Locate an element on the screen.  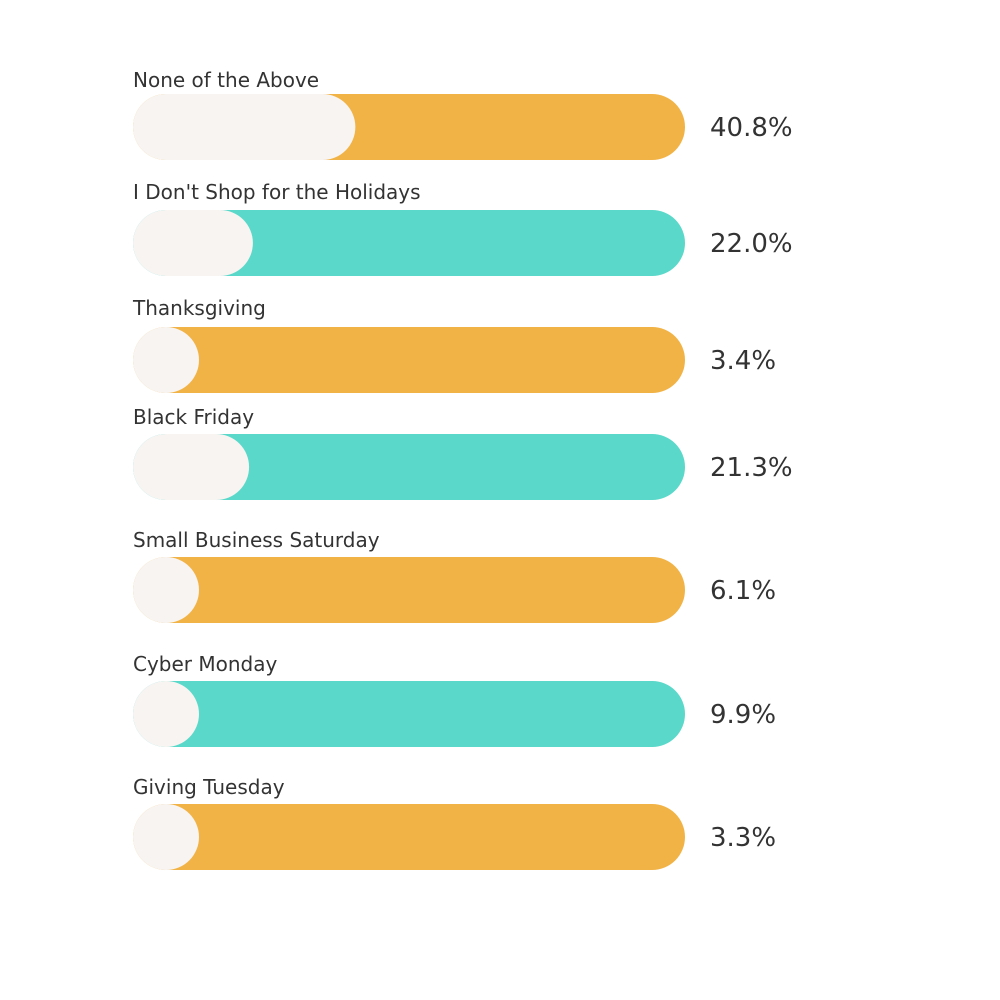
bar-row: Black Friday 21.3% is located at coordinates (463, 452).